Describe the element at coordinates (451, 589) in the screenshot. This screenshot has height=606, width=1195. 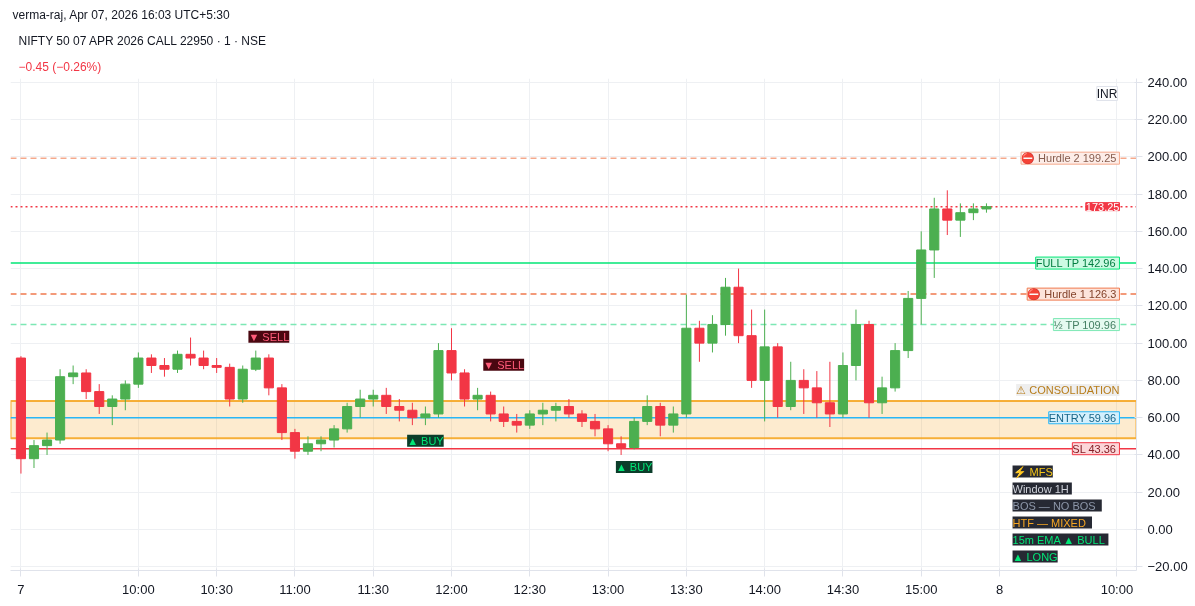
I see `x-tick-label: 12:00` at that location.